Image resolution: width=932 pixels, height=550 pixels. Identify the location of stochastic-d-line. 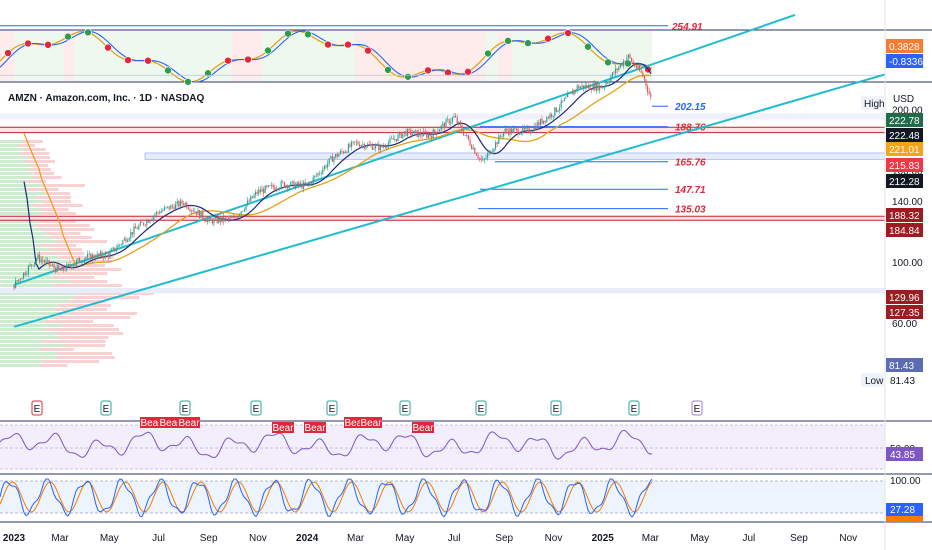
(326, 497).